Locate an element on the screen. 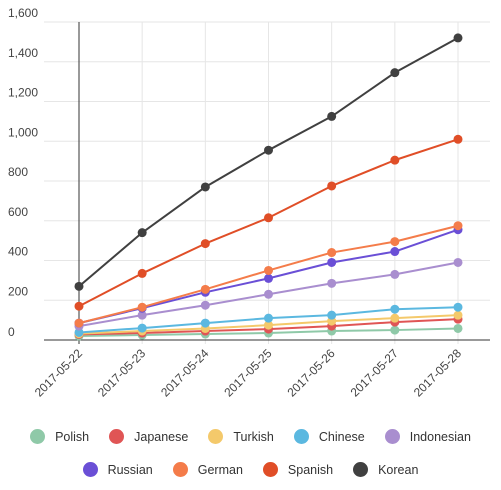 The width and height of the screenshot is (501, 490). legend-label-turkish: Turkish is located at coordinates (253, 436).